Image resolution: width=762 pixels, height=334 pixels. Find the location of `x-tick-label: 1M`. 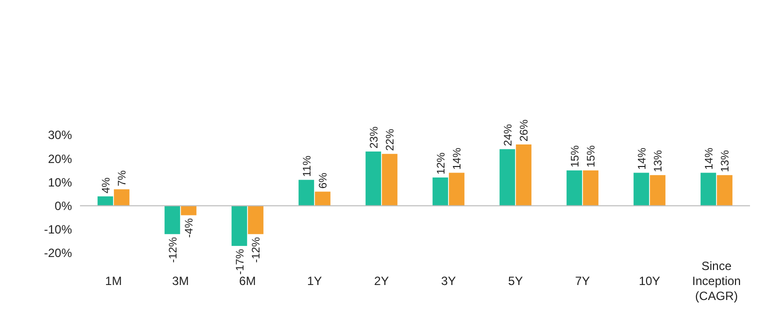

x-tick-label: 1M is located at coordinates (113, 281).